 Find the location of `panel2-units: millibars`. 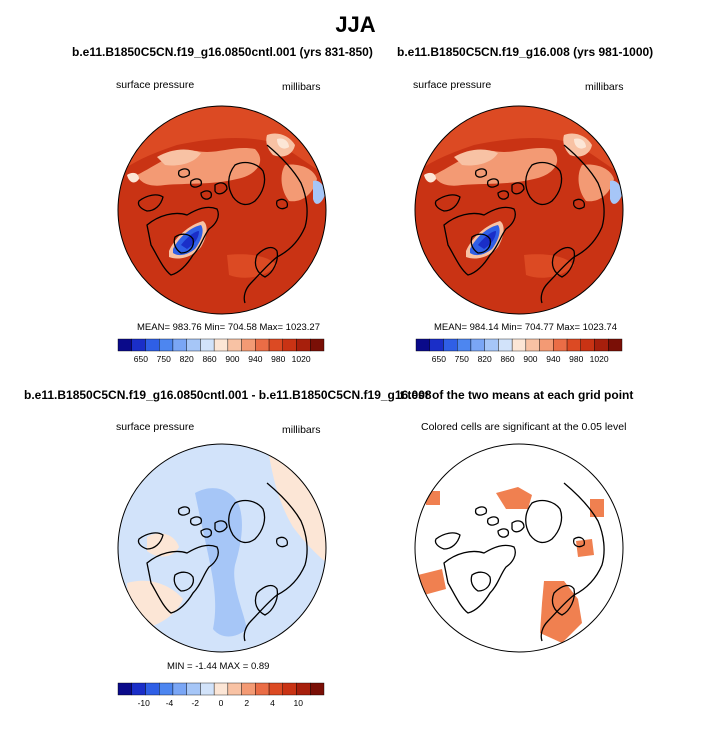

panel2-units: millibars is located at coordinates (604, 87).